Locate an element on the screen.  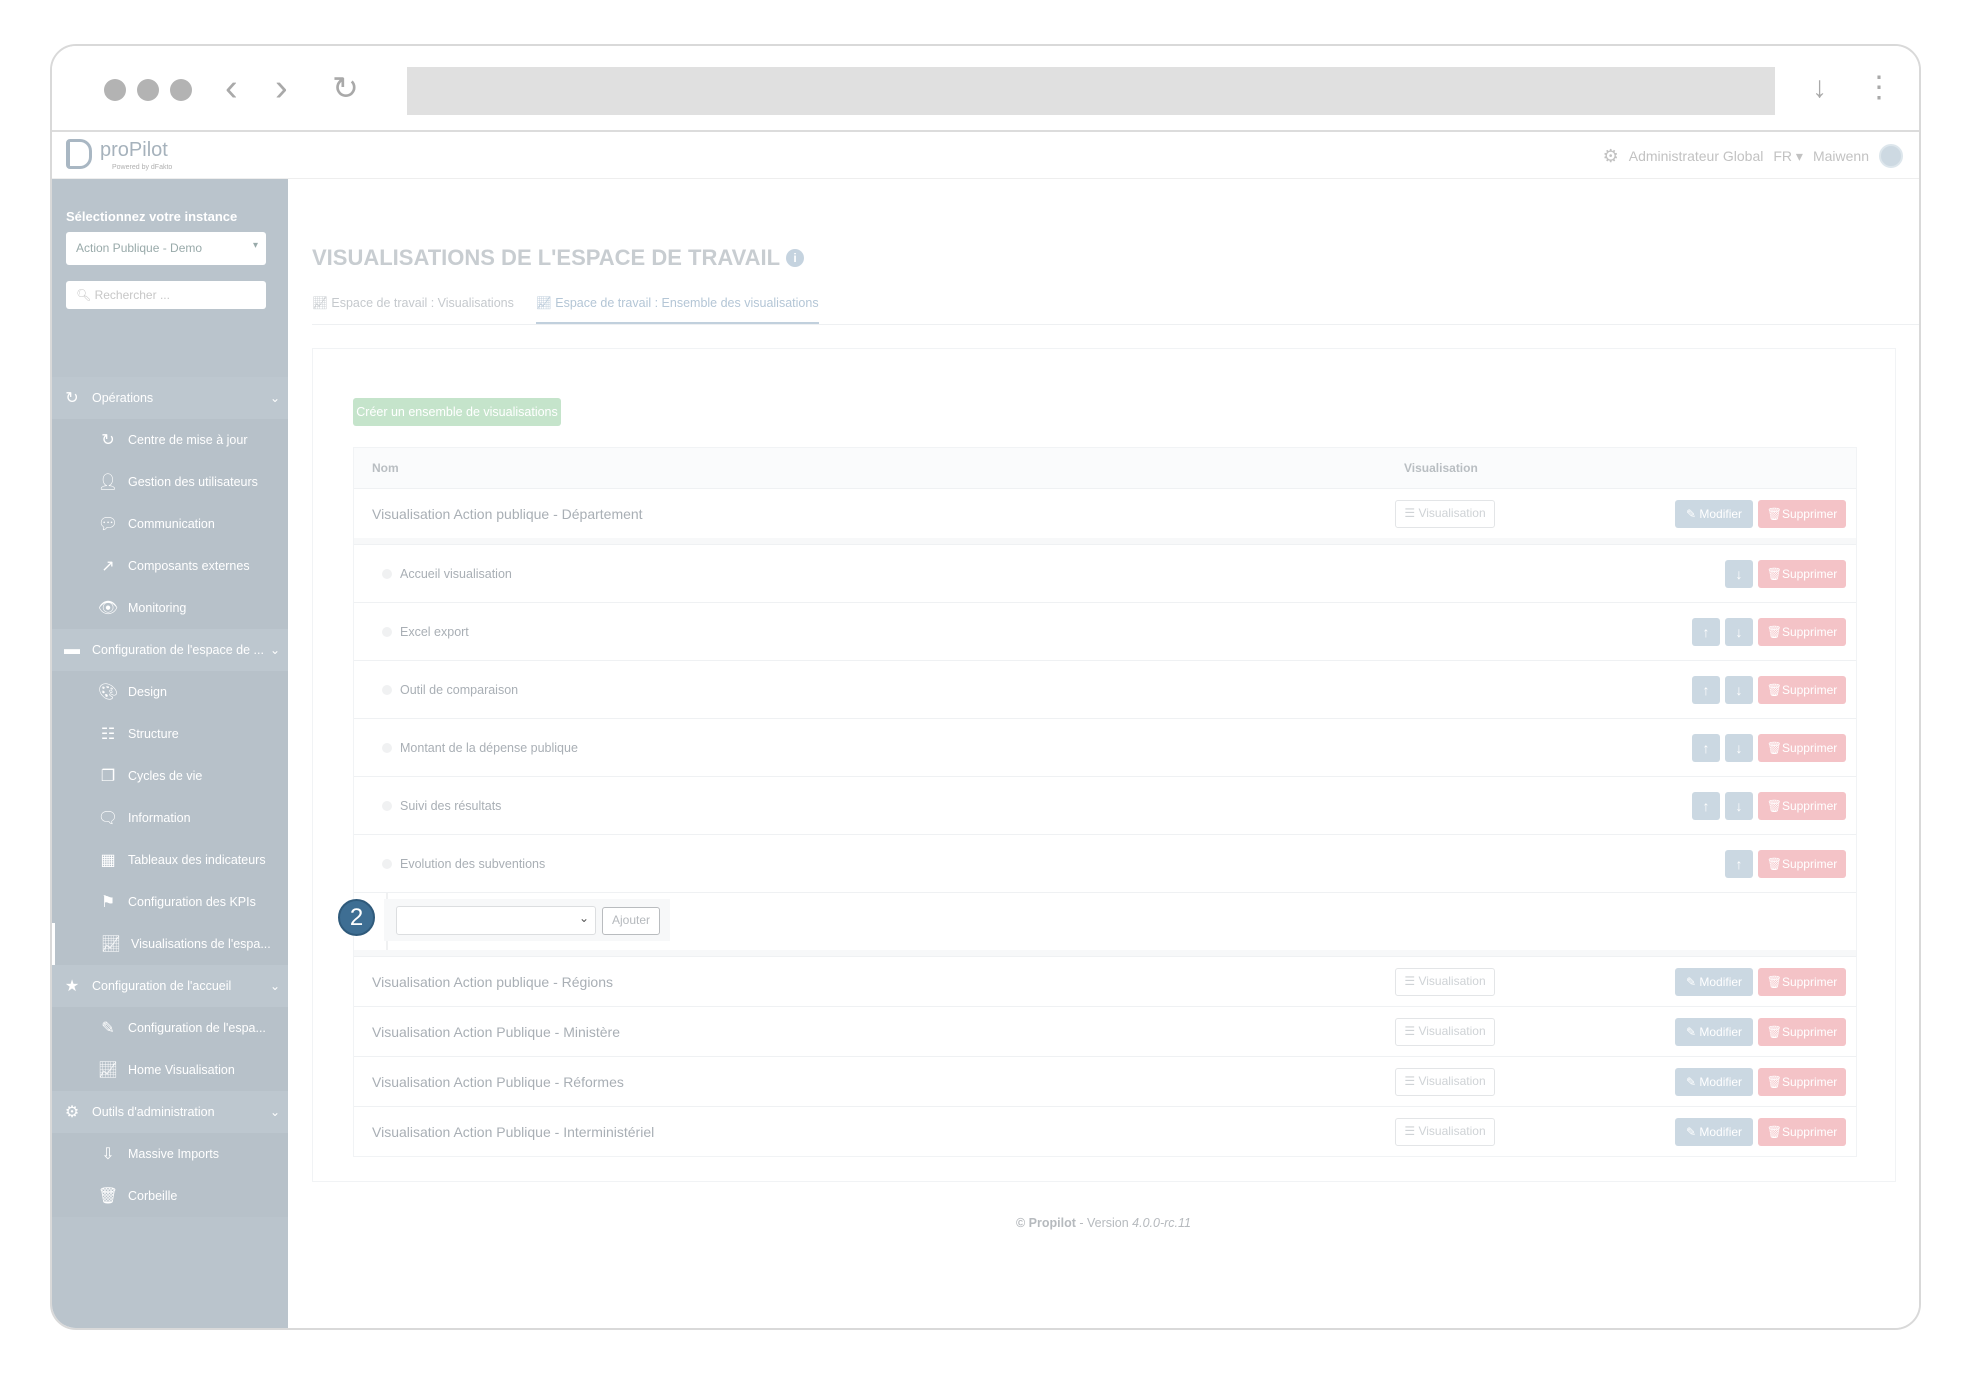
reload-icon: ↻ is located at coordinates (345, 88).